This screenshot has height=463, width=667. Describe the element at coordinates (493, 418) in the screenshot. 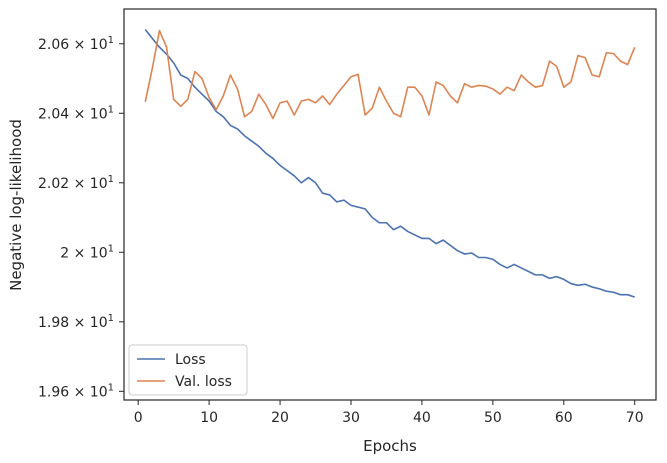

I see `x-tick-label: 50` at that location.